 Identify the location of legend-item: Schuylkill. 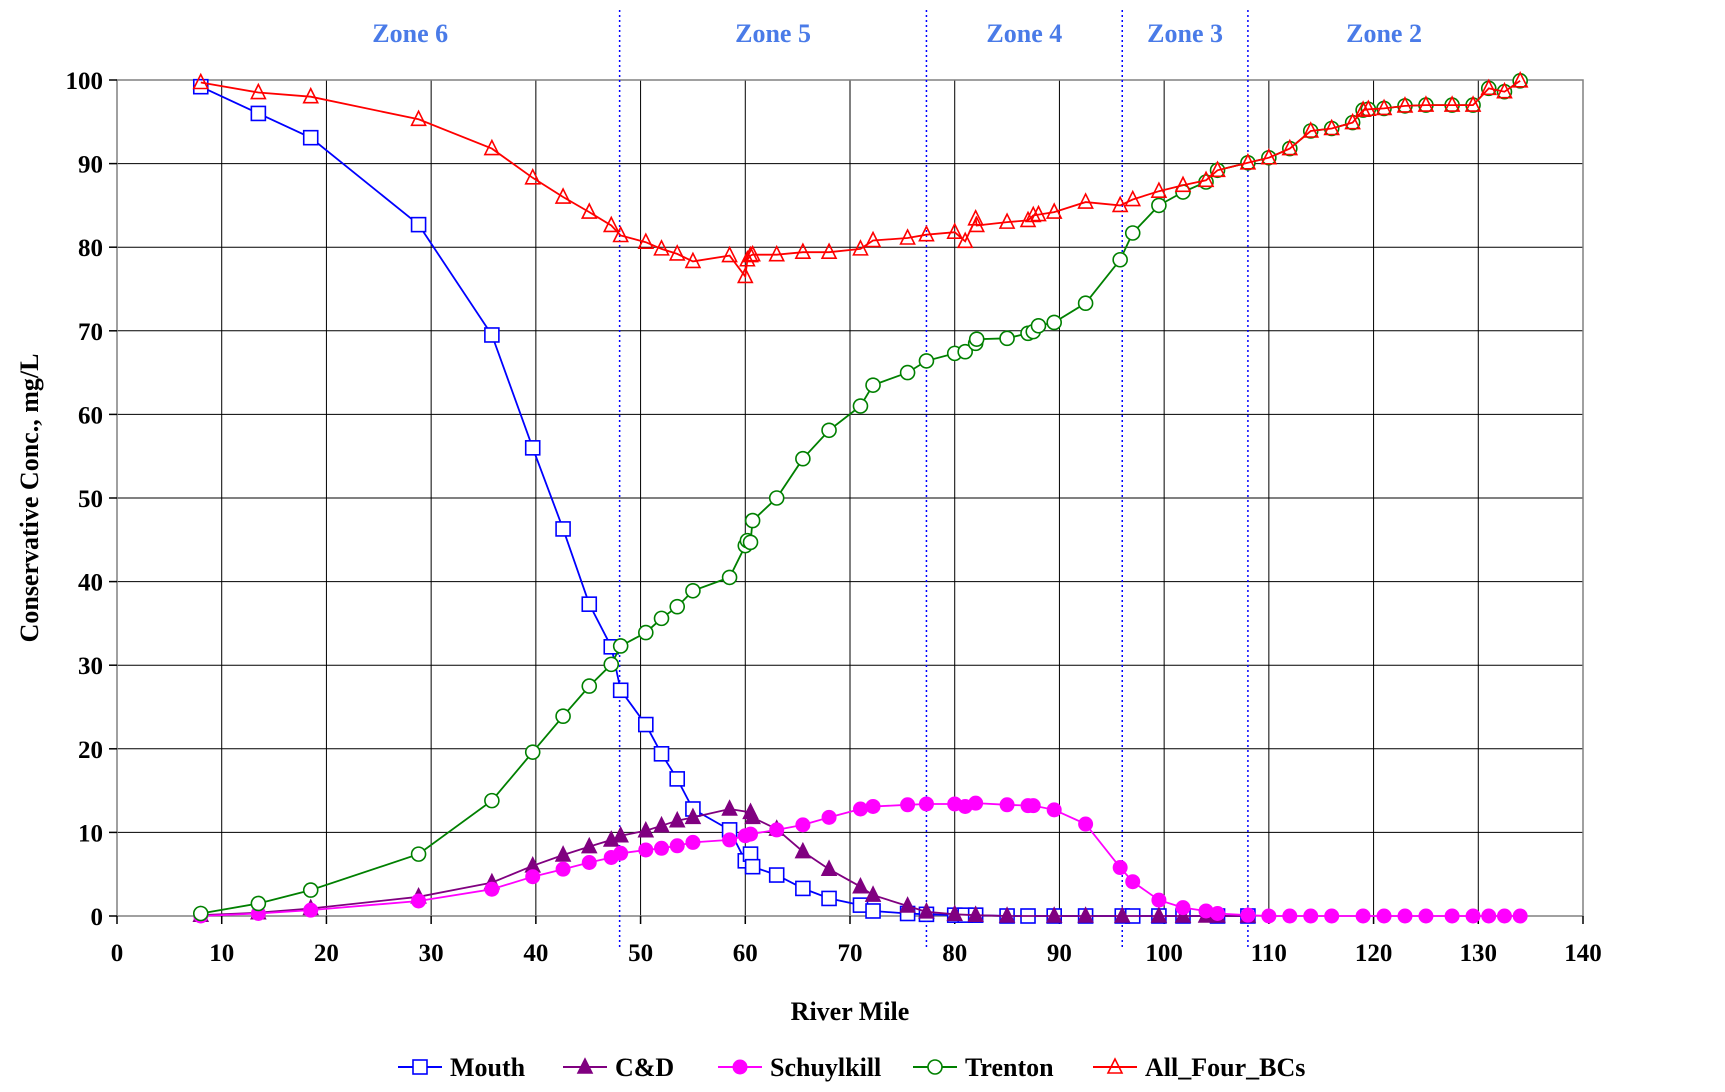
(799, 1067).